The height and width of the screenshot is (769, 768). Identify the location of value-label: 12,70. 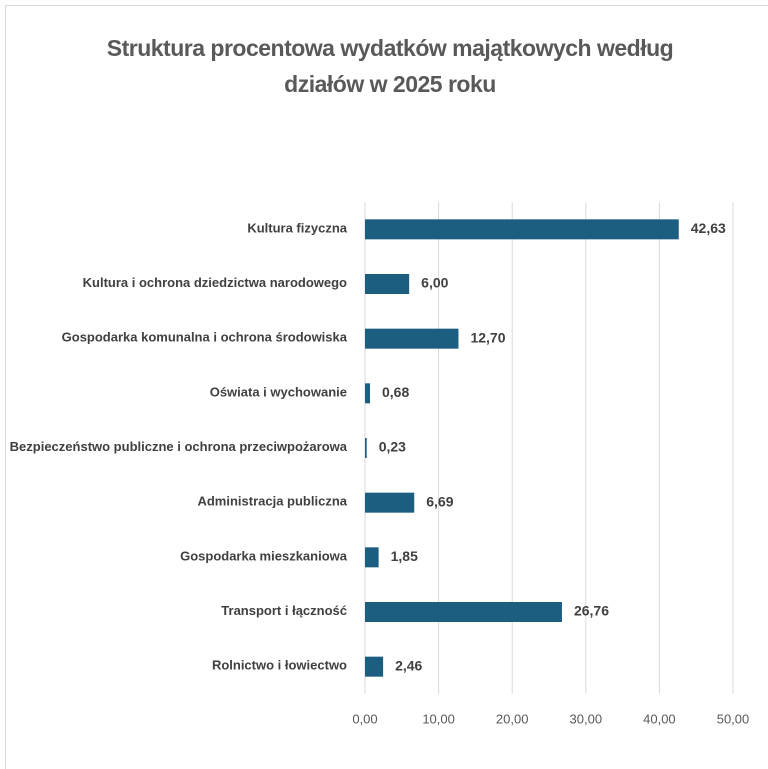
(487, 337).